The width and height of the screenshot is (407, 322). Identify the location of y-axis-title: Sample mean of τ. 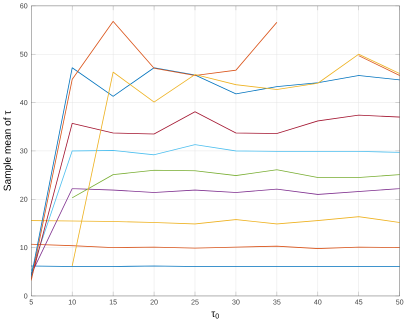
(8, 150).